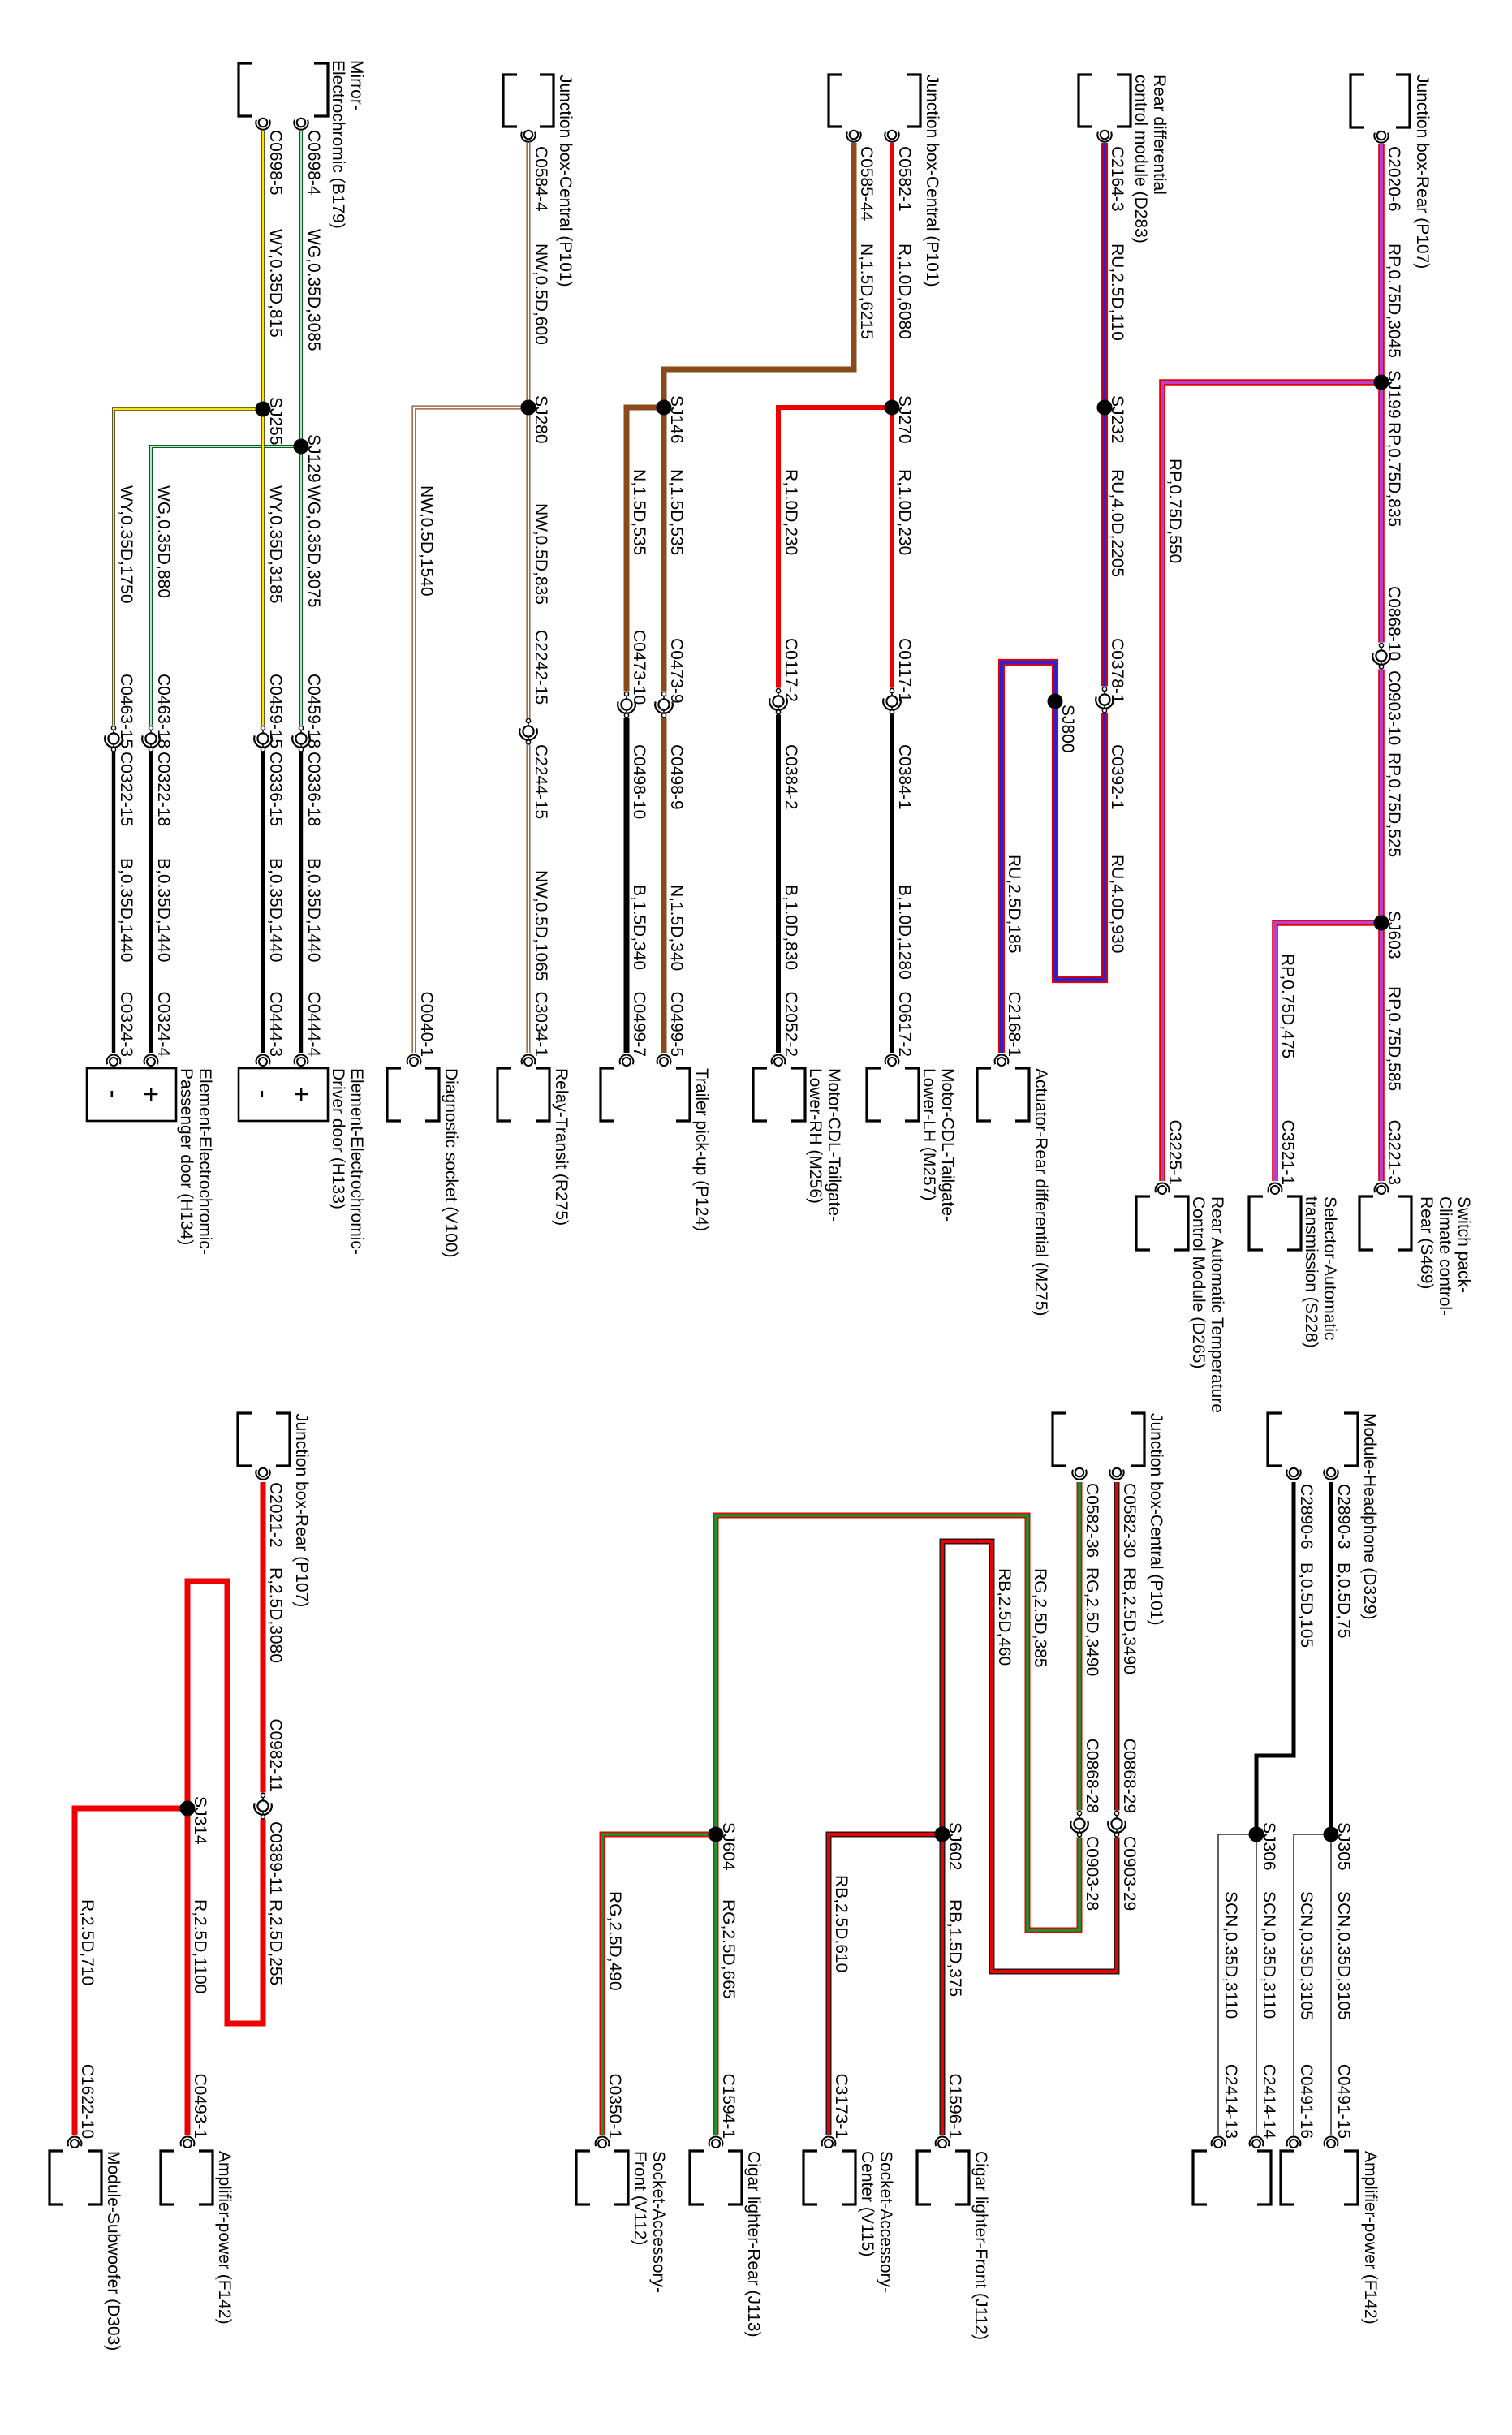 The height and width of the screenshot is (2435, 1512). Describe the element at coordinates (754, 2244) in the screenshot. I see `svg-text: Cigar lighter-Rear (J113)` at that location.